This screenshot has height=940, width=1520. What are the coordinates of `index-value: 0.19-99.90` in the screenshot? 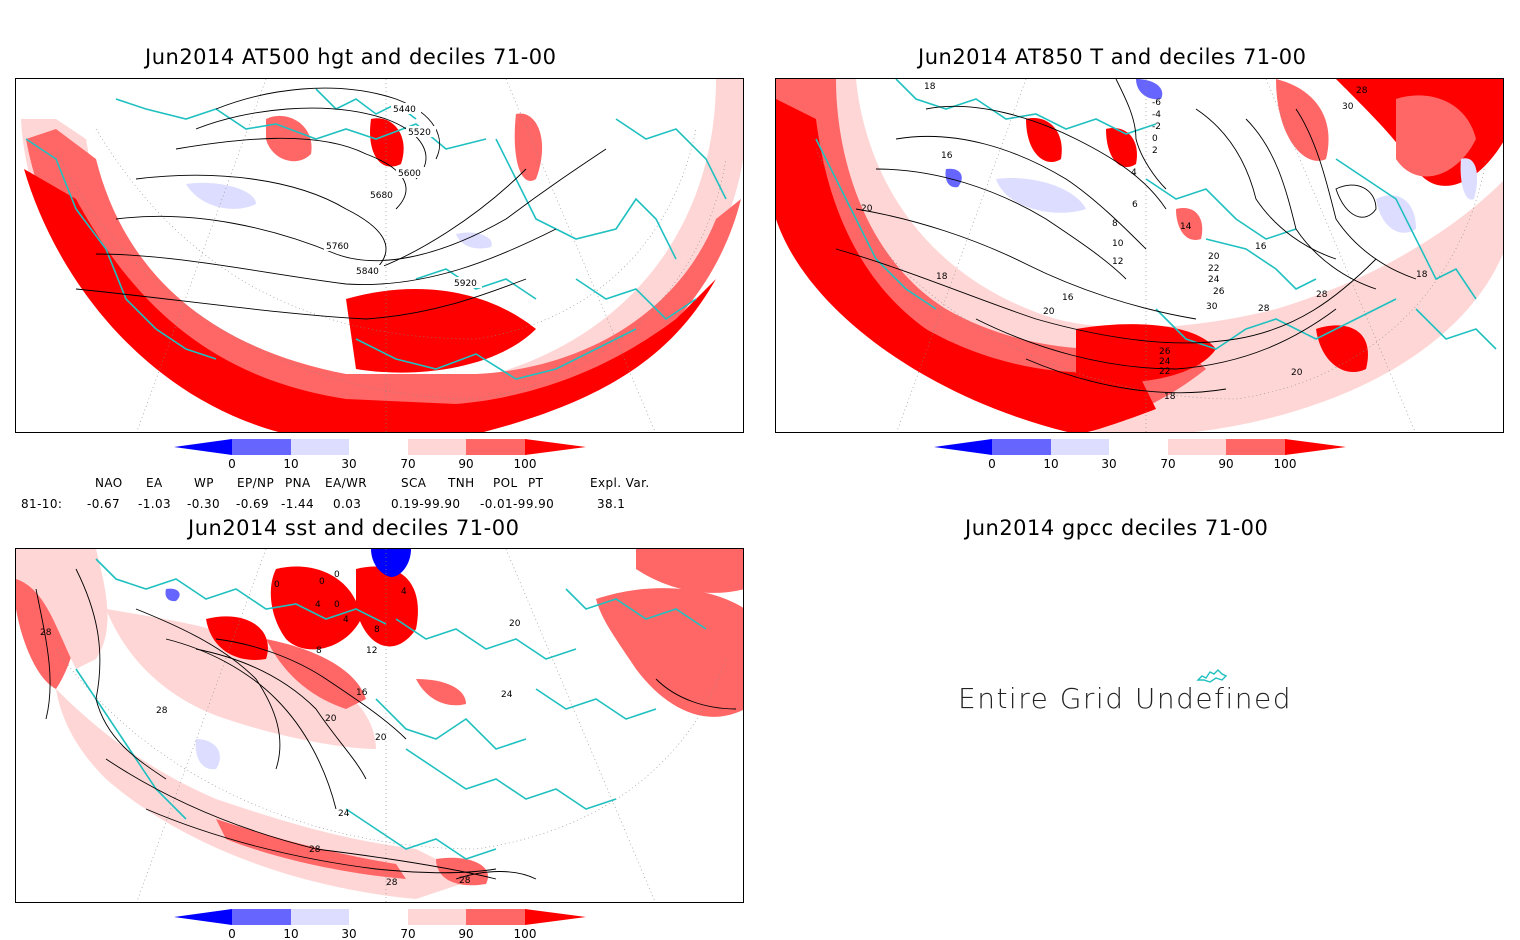 It's located at (425, 504).